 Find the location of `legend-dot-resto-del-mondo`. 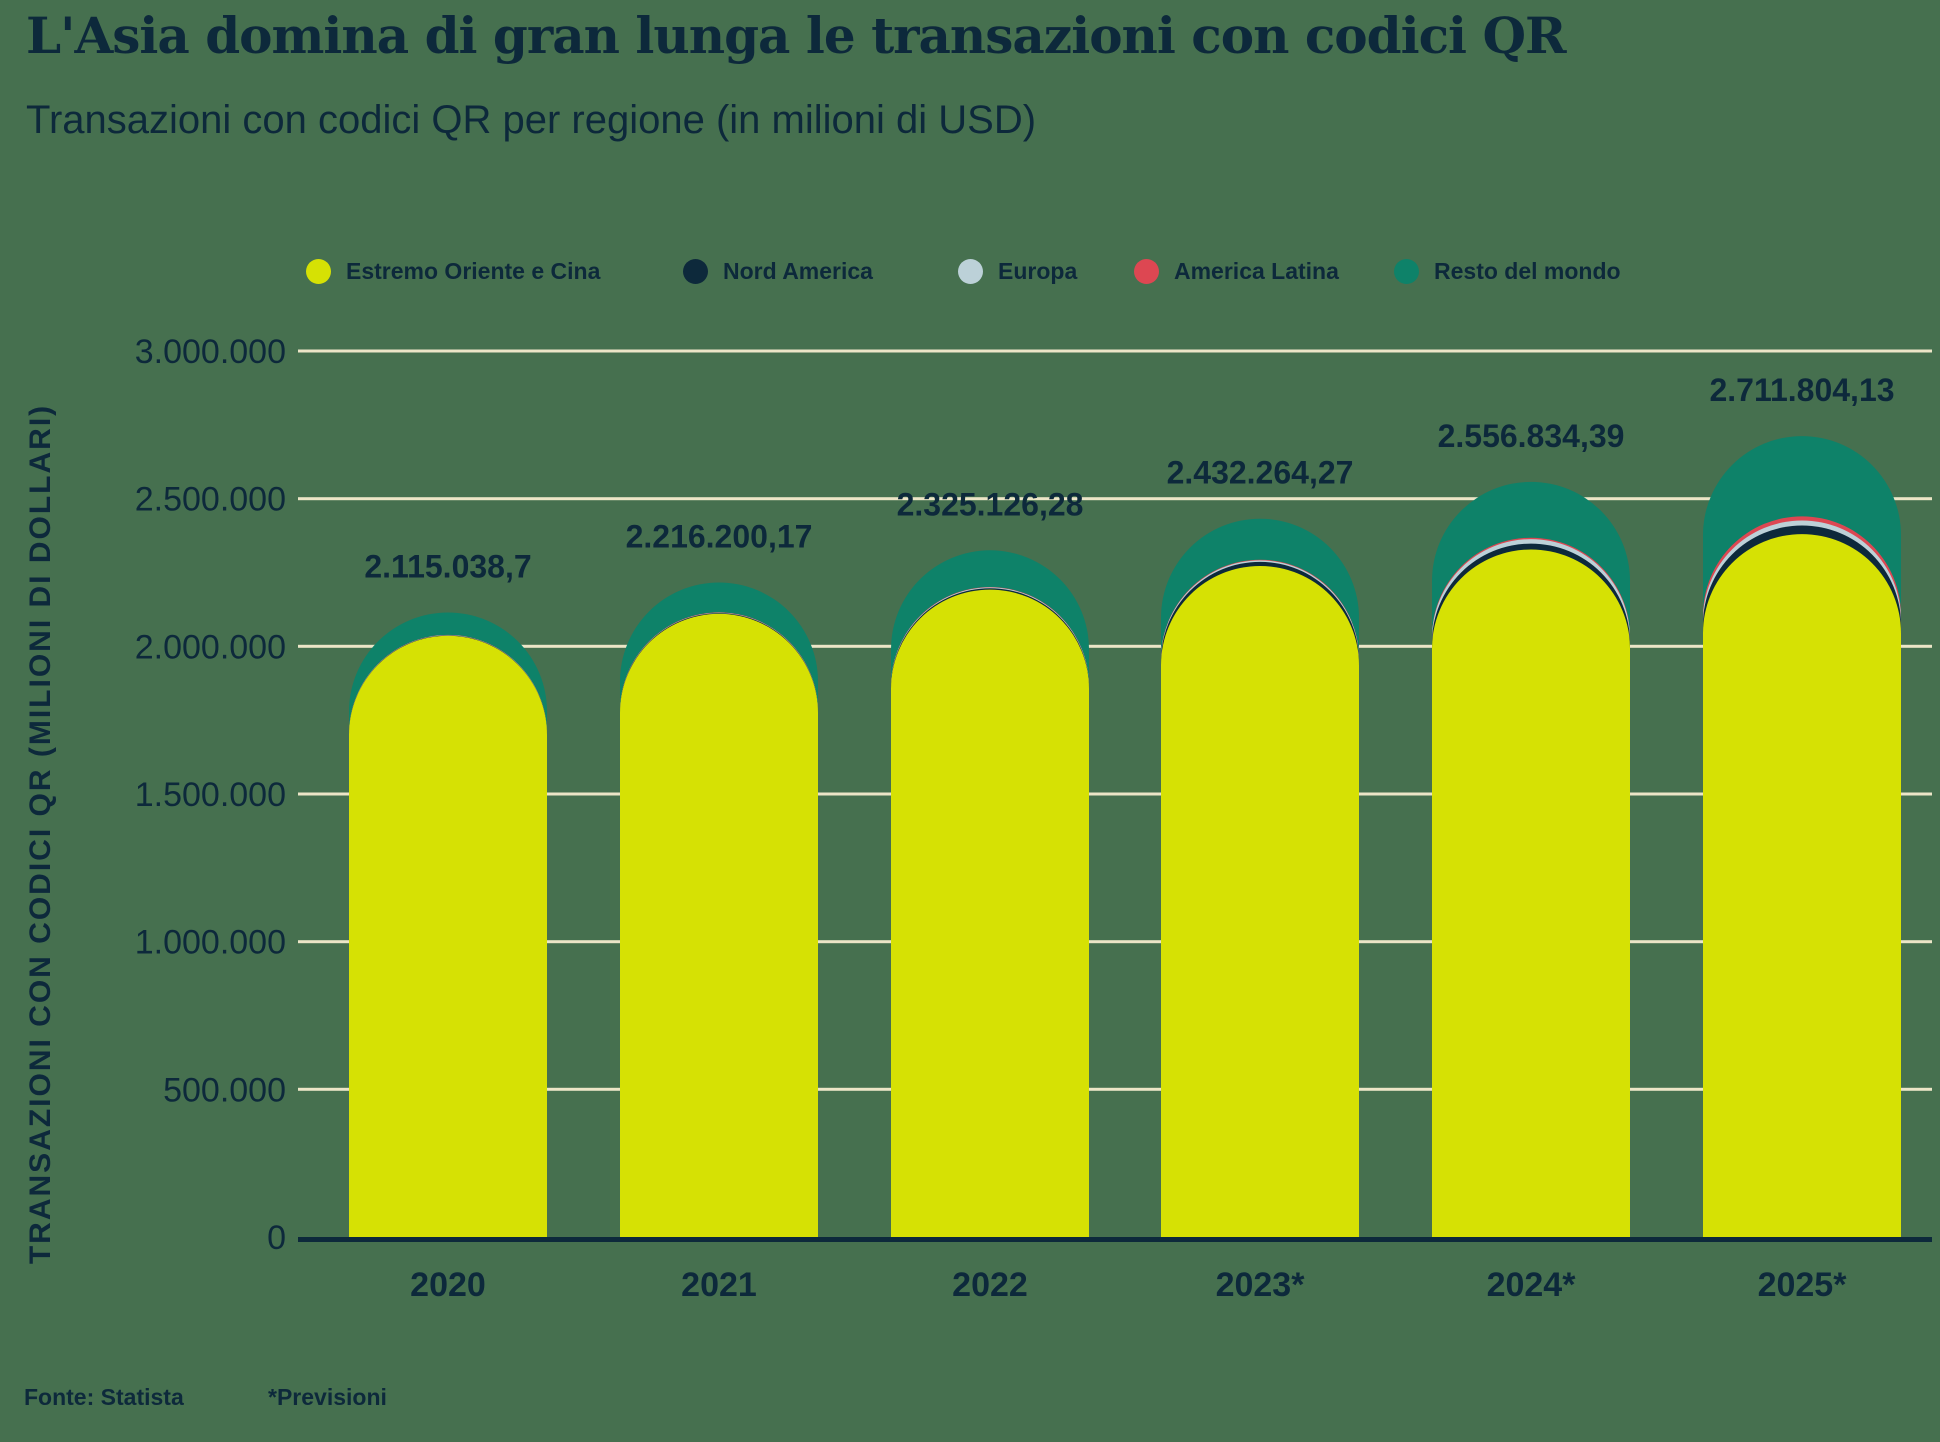

legend-dot-resto-del-mondo is located at coordinates (1406, 271).